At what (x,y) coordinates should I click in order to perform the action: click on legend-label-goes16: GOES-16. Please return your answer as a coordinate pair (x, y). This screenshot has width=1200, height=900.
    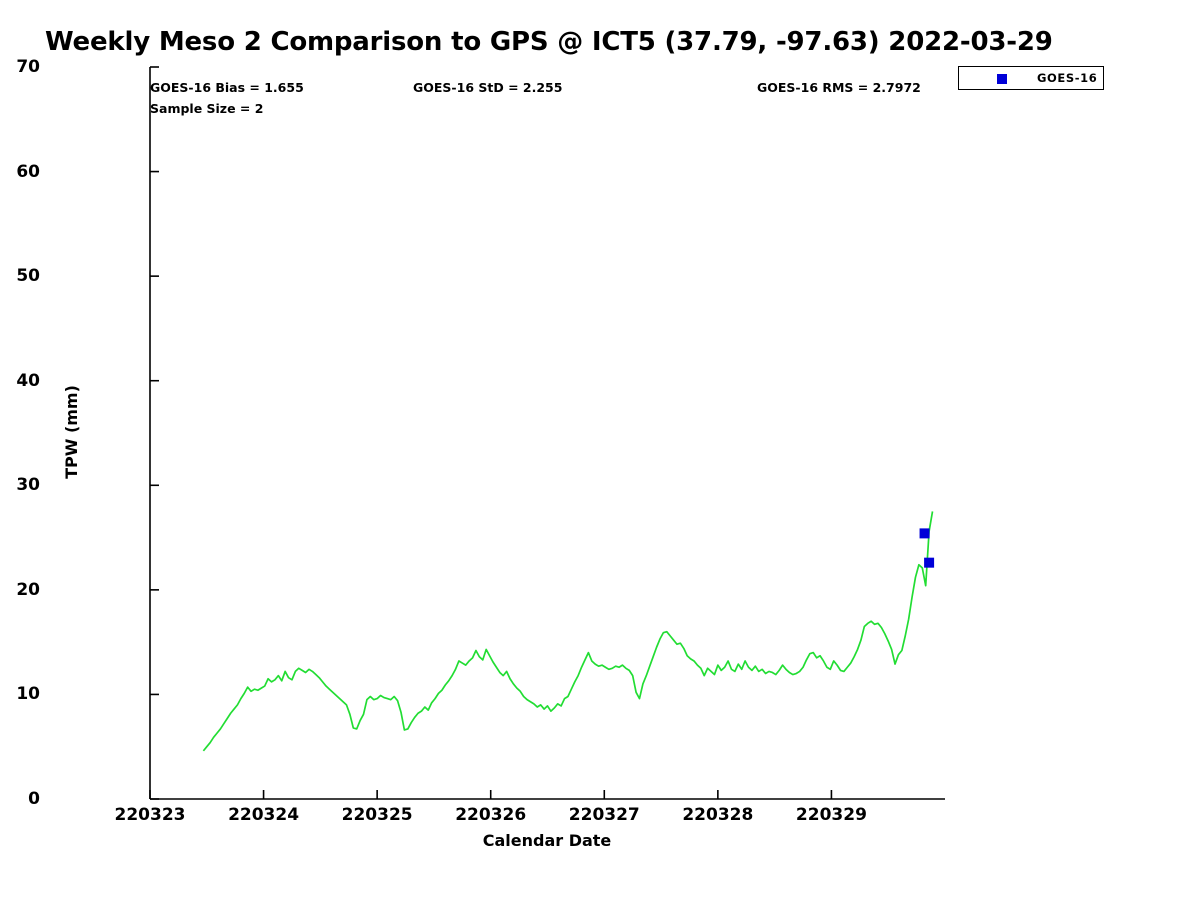
    Looking at the image, I should click on (1067, 78).